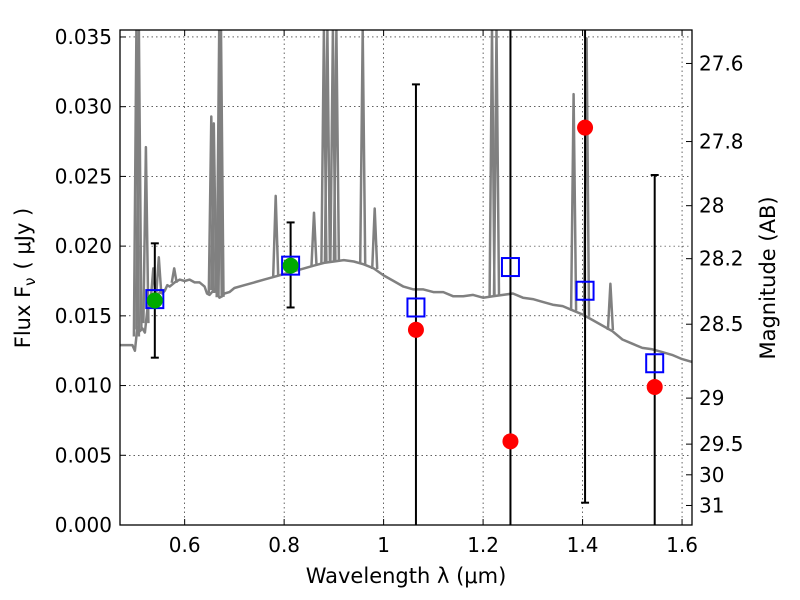 Image resolution: width=800 pixels, height=600 pixels. Describe the element at coordinates (83, 107) in the screenshot. I see `y-tick-label: 0.030` at that location.